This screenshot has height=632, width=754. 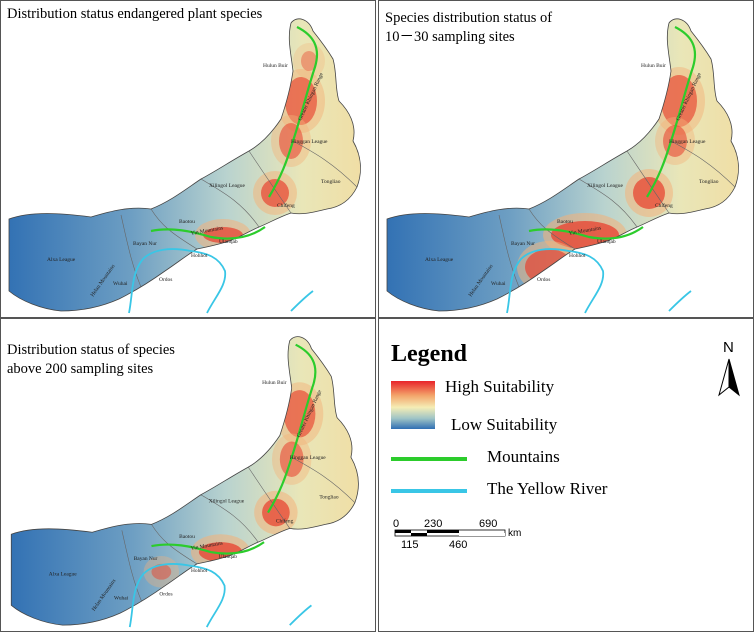 What do you see at coordinates (429, 459) in the screenshot?
I see `mountains-line-swatch` at bounding box center [429, 459].